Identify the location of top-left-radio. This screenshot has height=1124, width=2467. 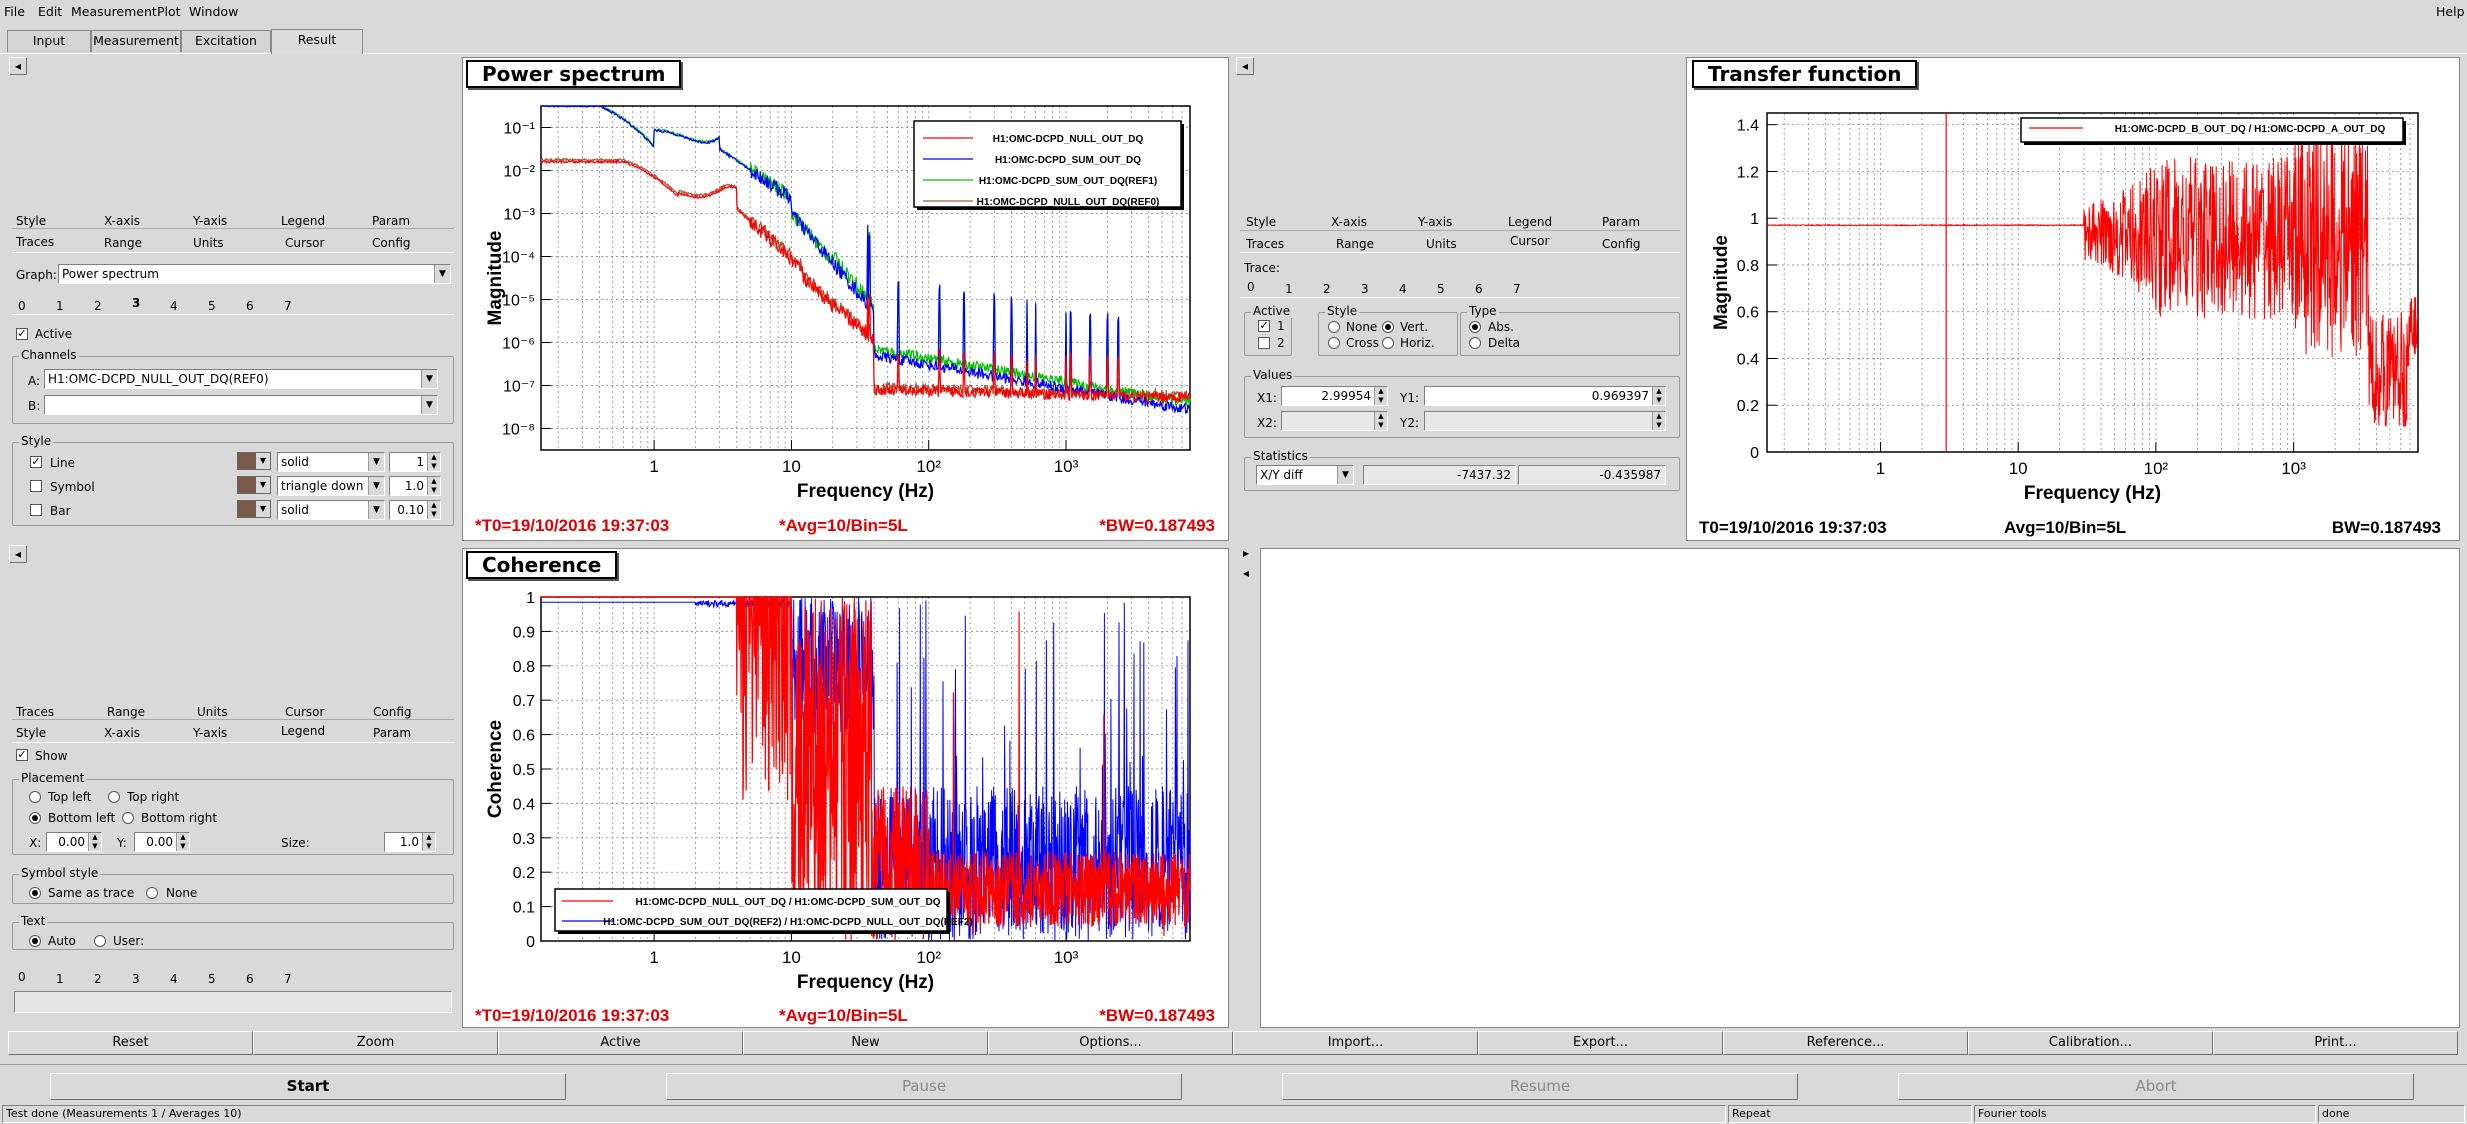
(35, 797).